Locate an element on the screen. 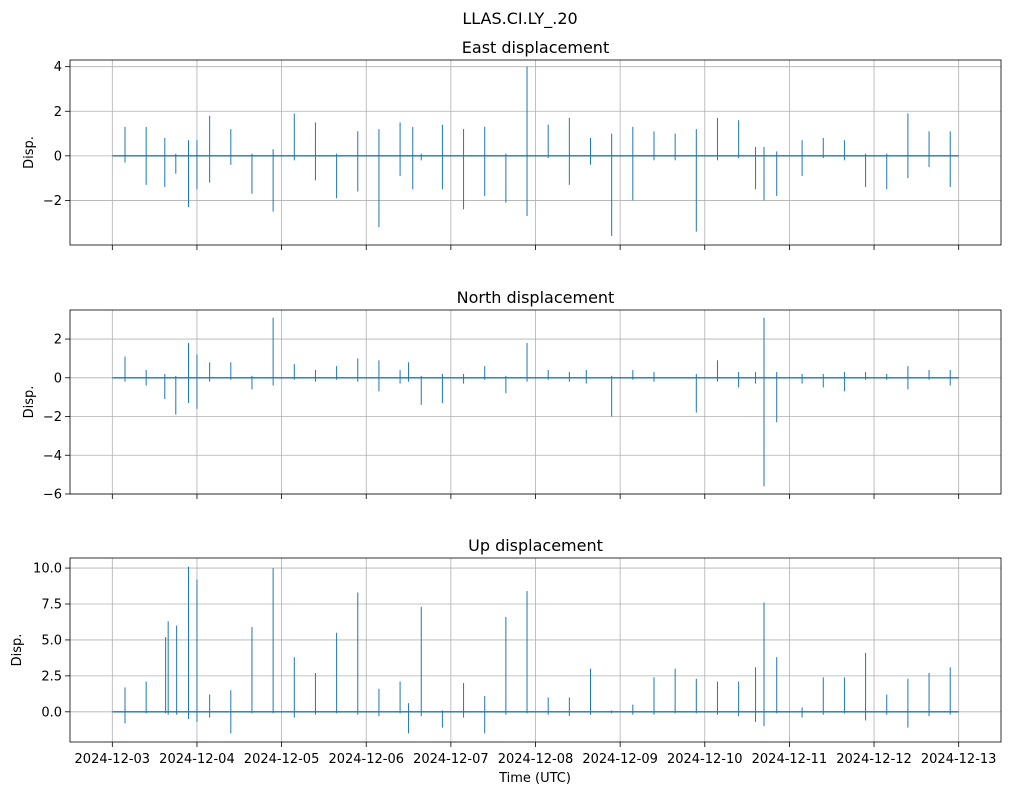  x-tick-label: 2024-12-11 is located at coordinates (790, 759).